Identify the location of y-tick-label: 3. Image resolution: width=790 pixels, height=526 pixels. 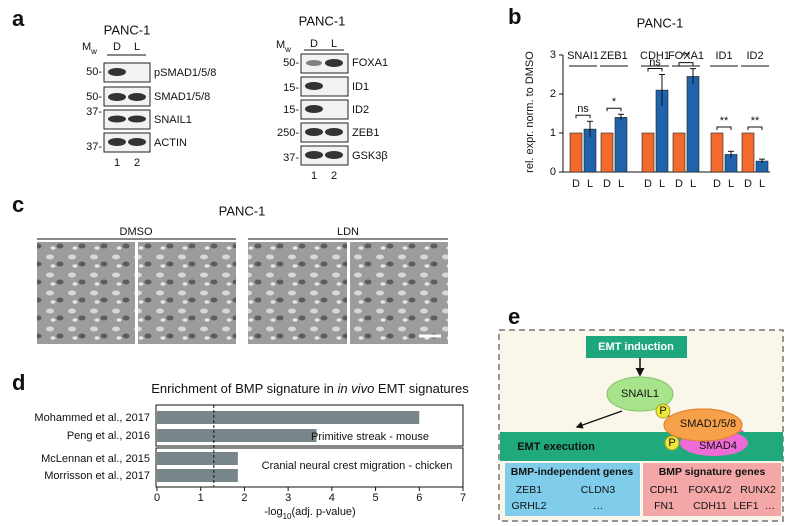
(553, 55).